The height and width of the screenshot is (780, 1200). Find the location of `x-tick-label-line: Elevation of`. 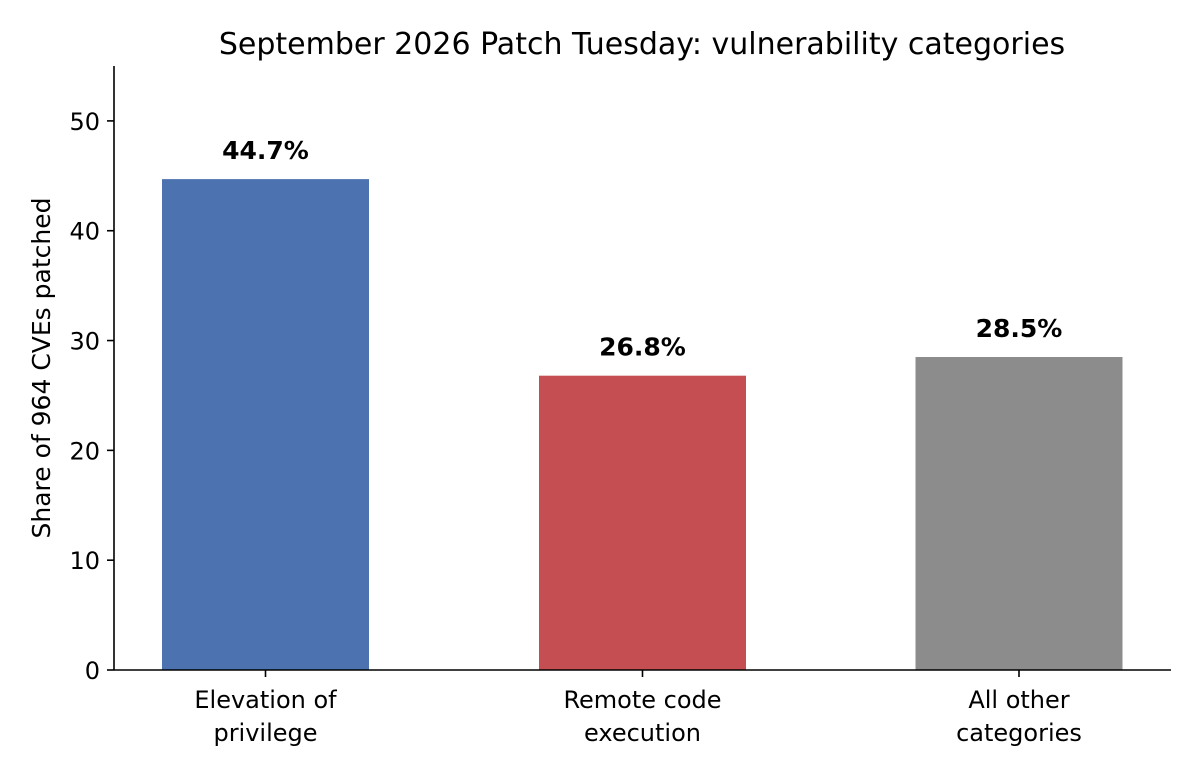

x-tick-label-line: Elevation of is located at coordinates (265, 700).